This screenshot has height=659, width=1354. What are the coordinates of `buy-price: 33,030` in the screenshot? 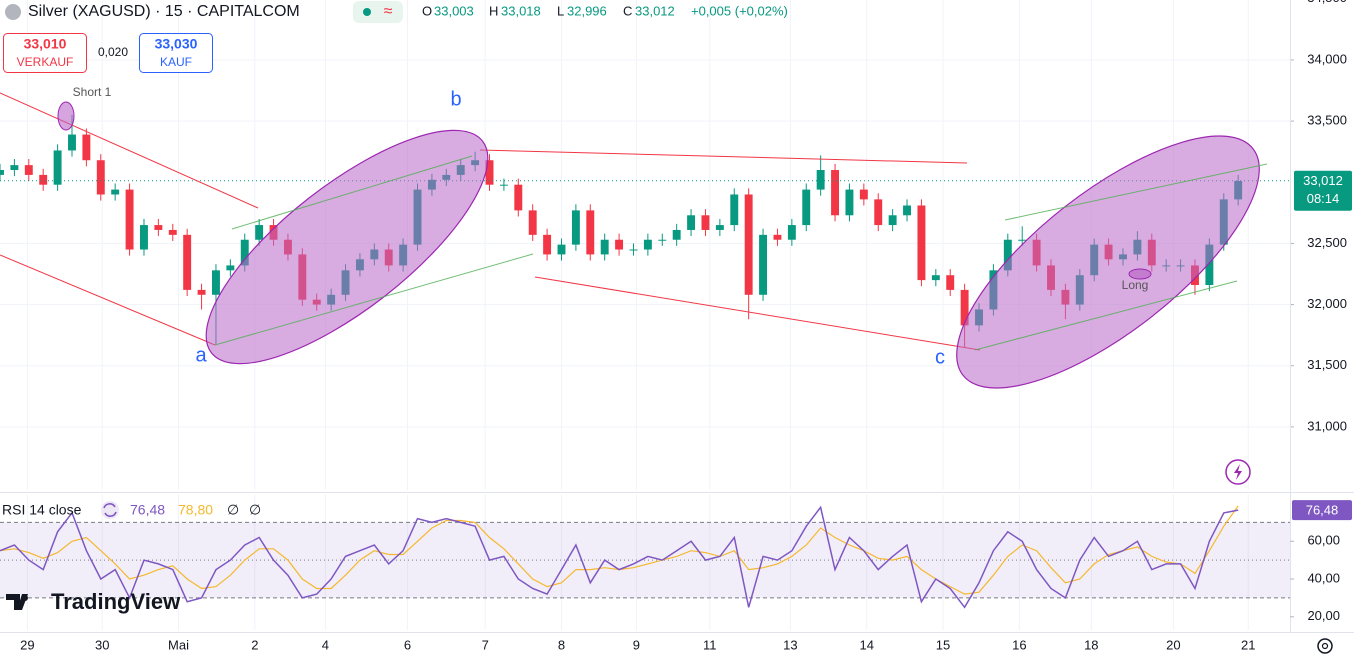 It's located at (176, 44).